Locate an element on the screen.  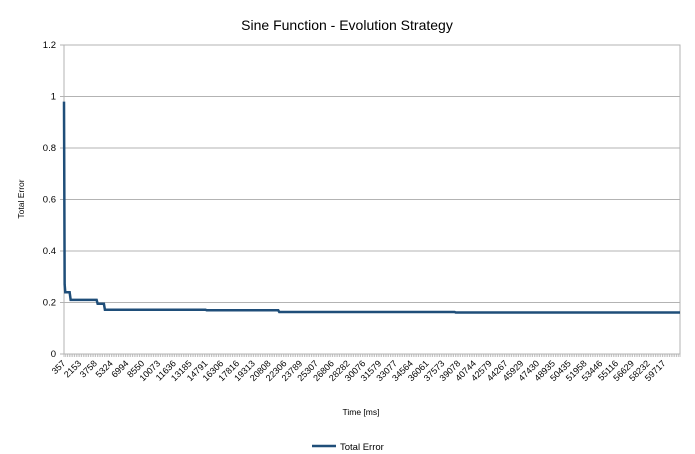
y-axis-title: Total Error is located at coordinates (21, 198).